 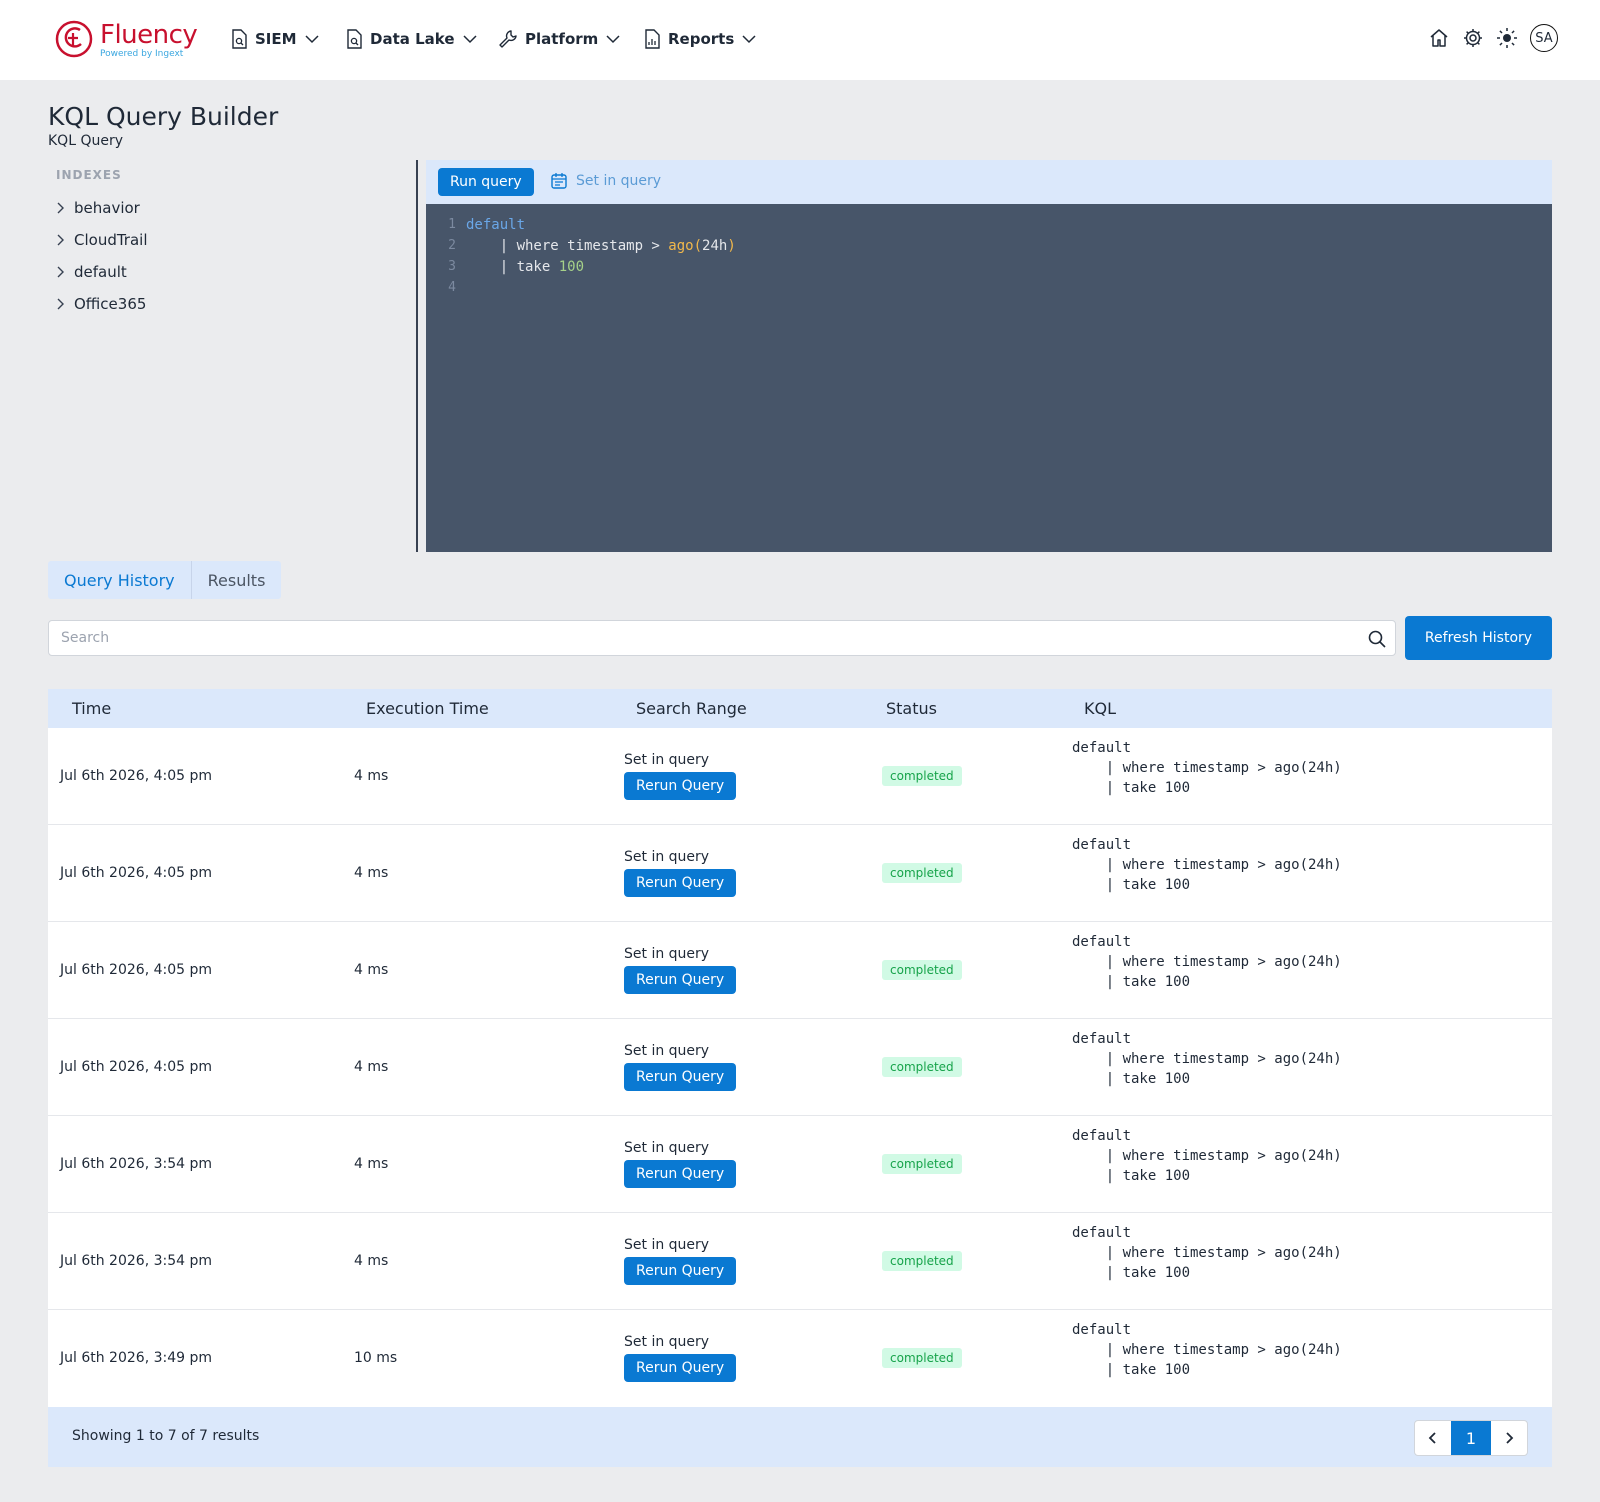 I want to click on index-label: behavior, so click(x=107, y=208).